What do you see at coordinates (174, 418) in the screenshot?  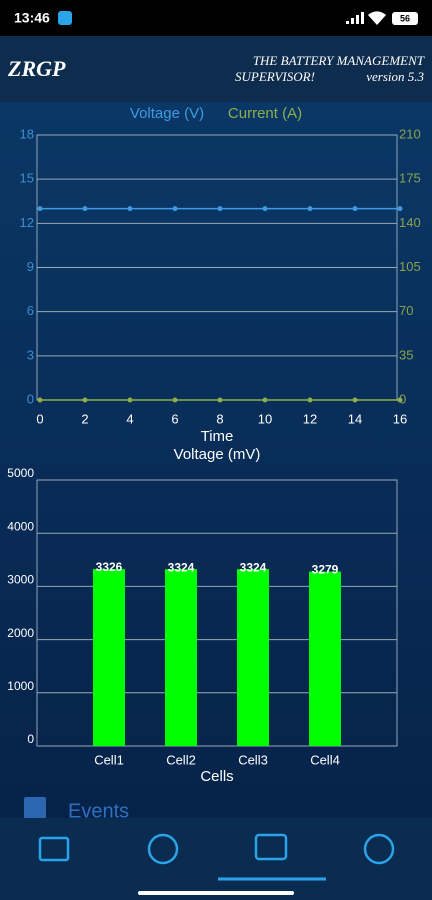 I see `x-tick-label: 6` at bounding box center [174, 418].